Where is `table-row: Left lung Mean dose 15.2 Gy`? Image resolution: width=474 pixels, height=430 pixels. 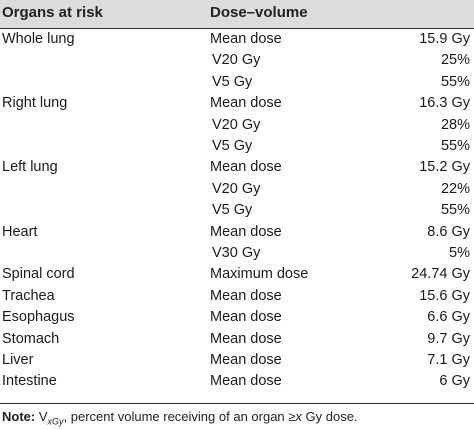 table-row: Left lung Mean dose 15.2 Gy is located at coordinates (237, 167).